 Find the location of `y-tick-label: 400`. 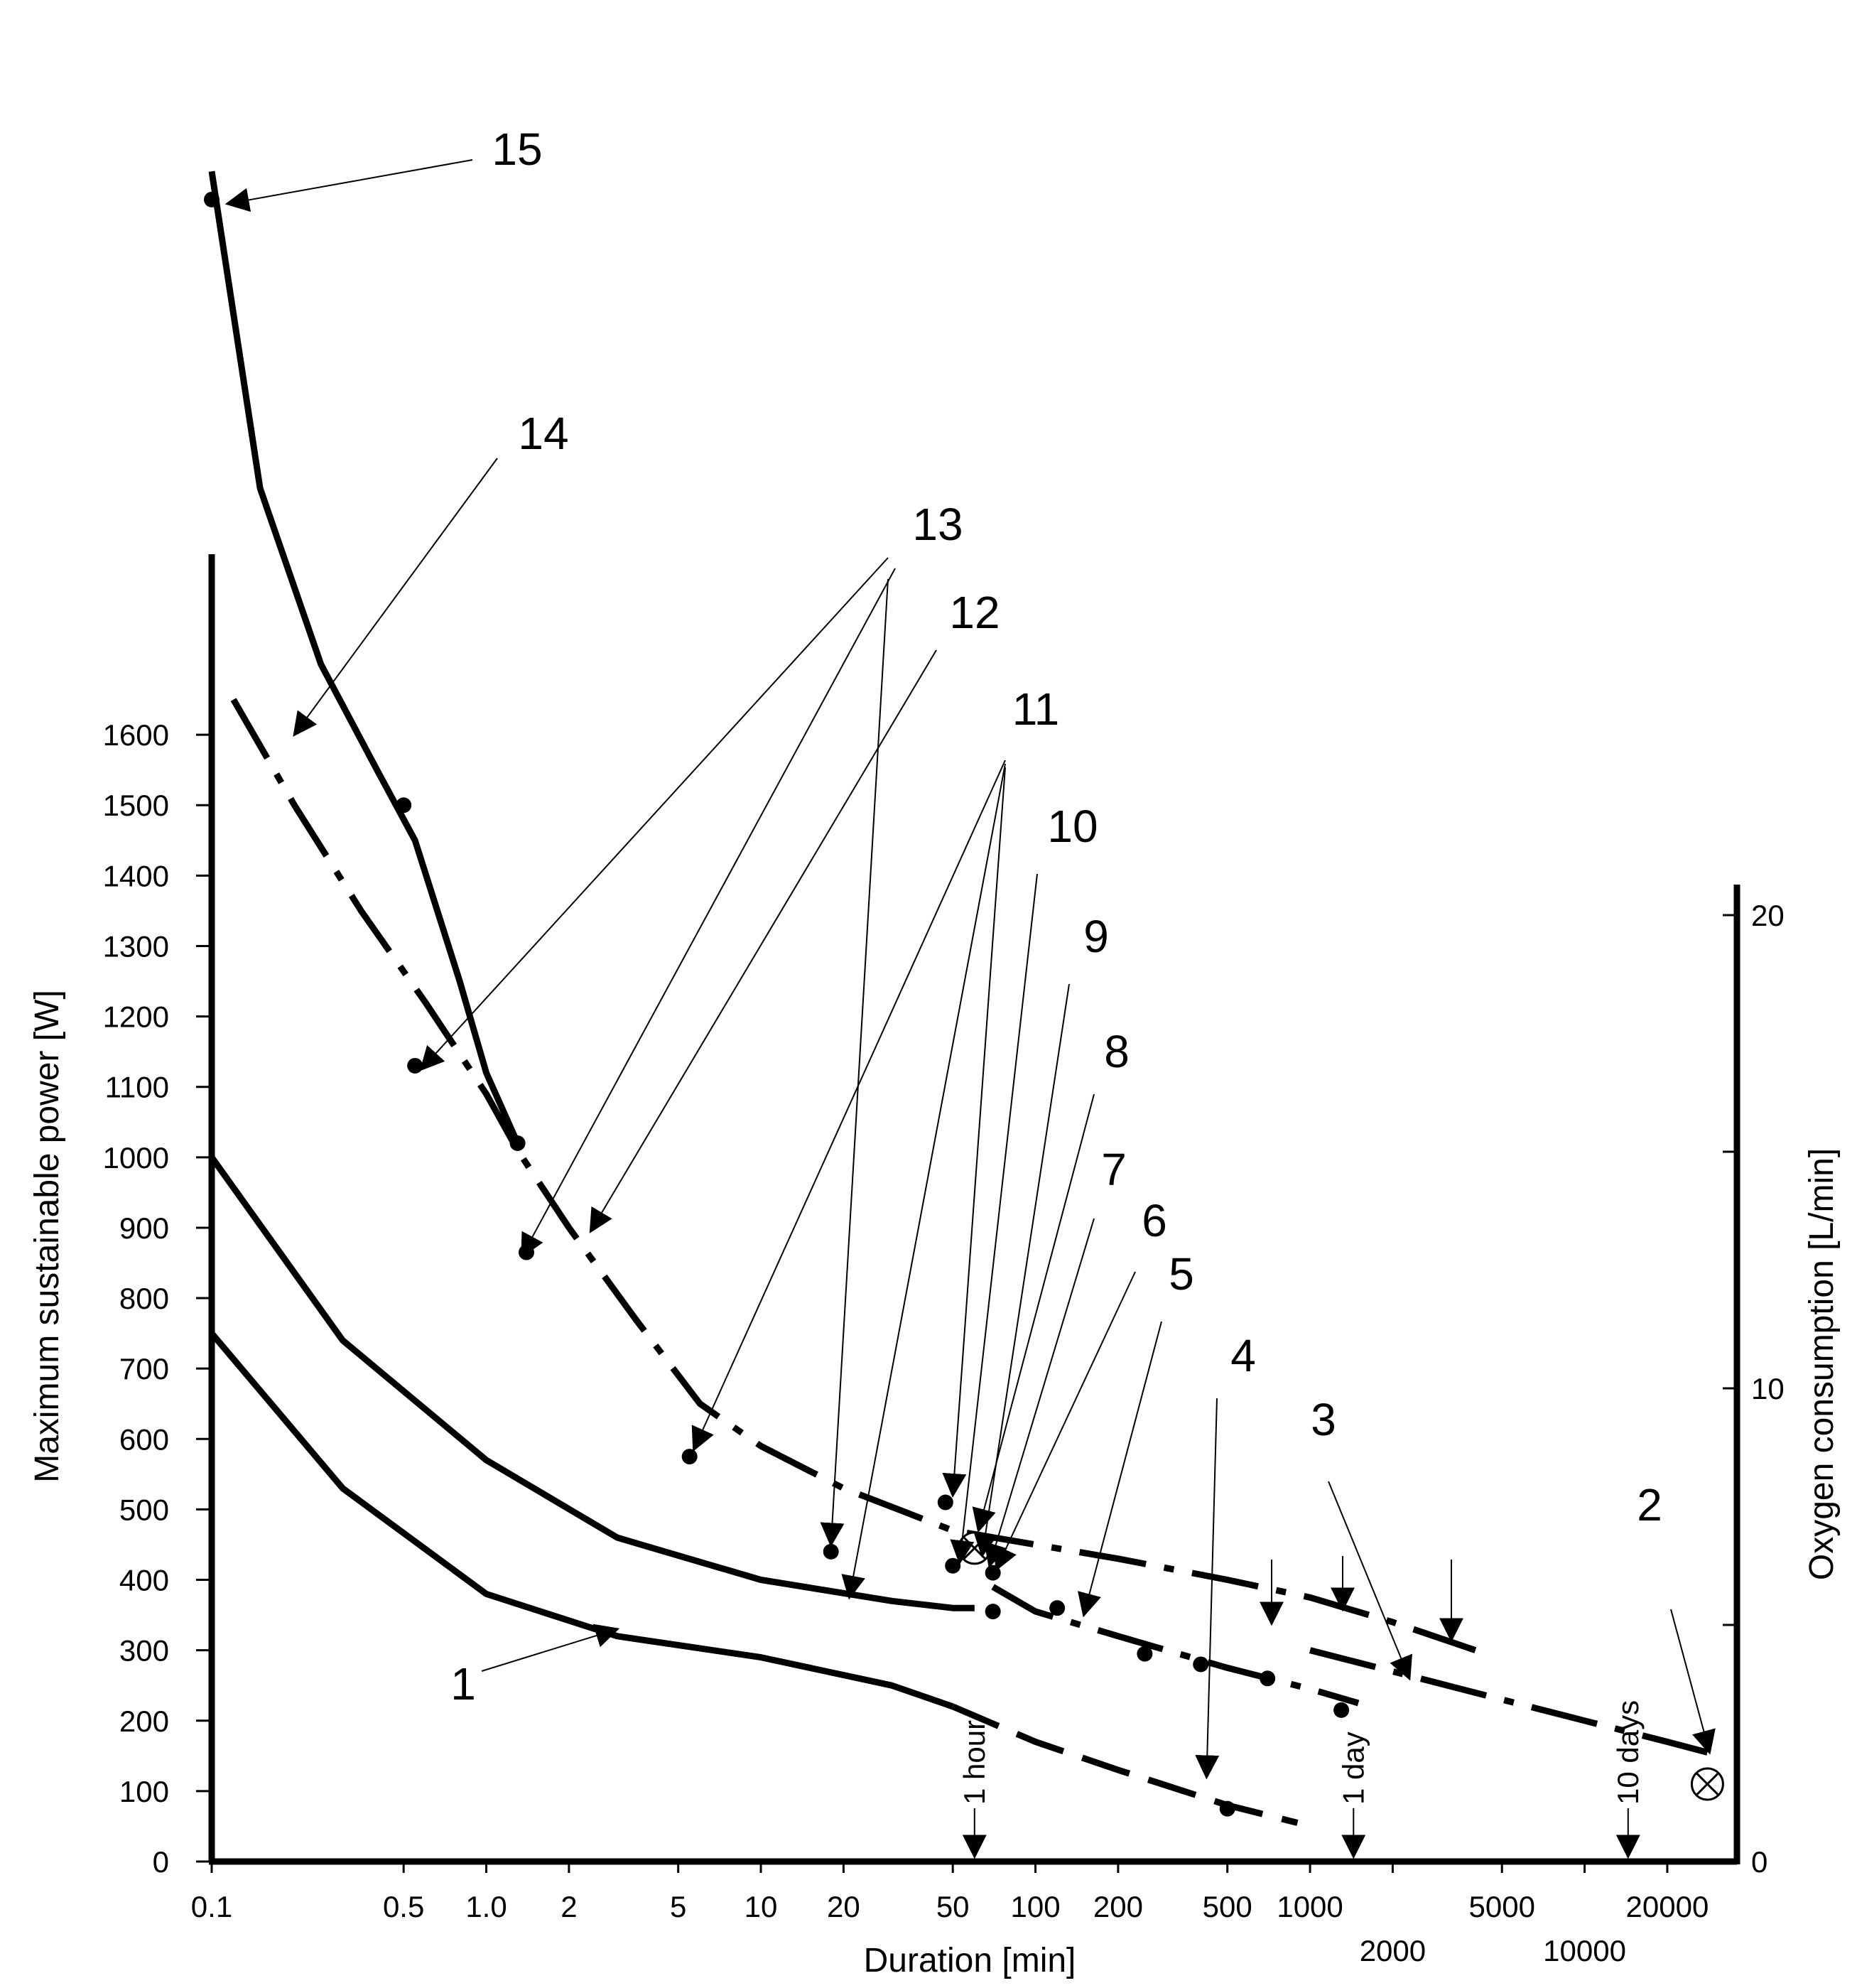

y-tick-label: 400 is located at coordinates (144, 1580).